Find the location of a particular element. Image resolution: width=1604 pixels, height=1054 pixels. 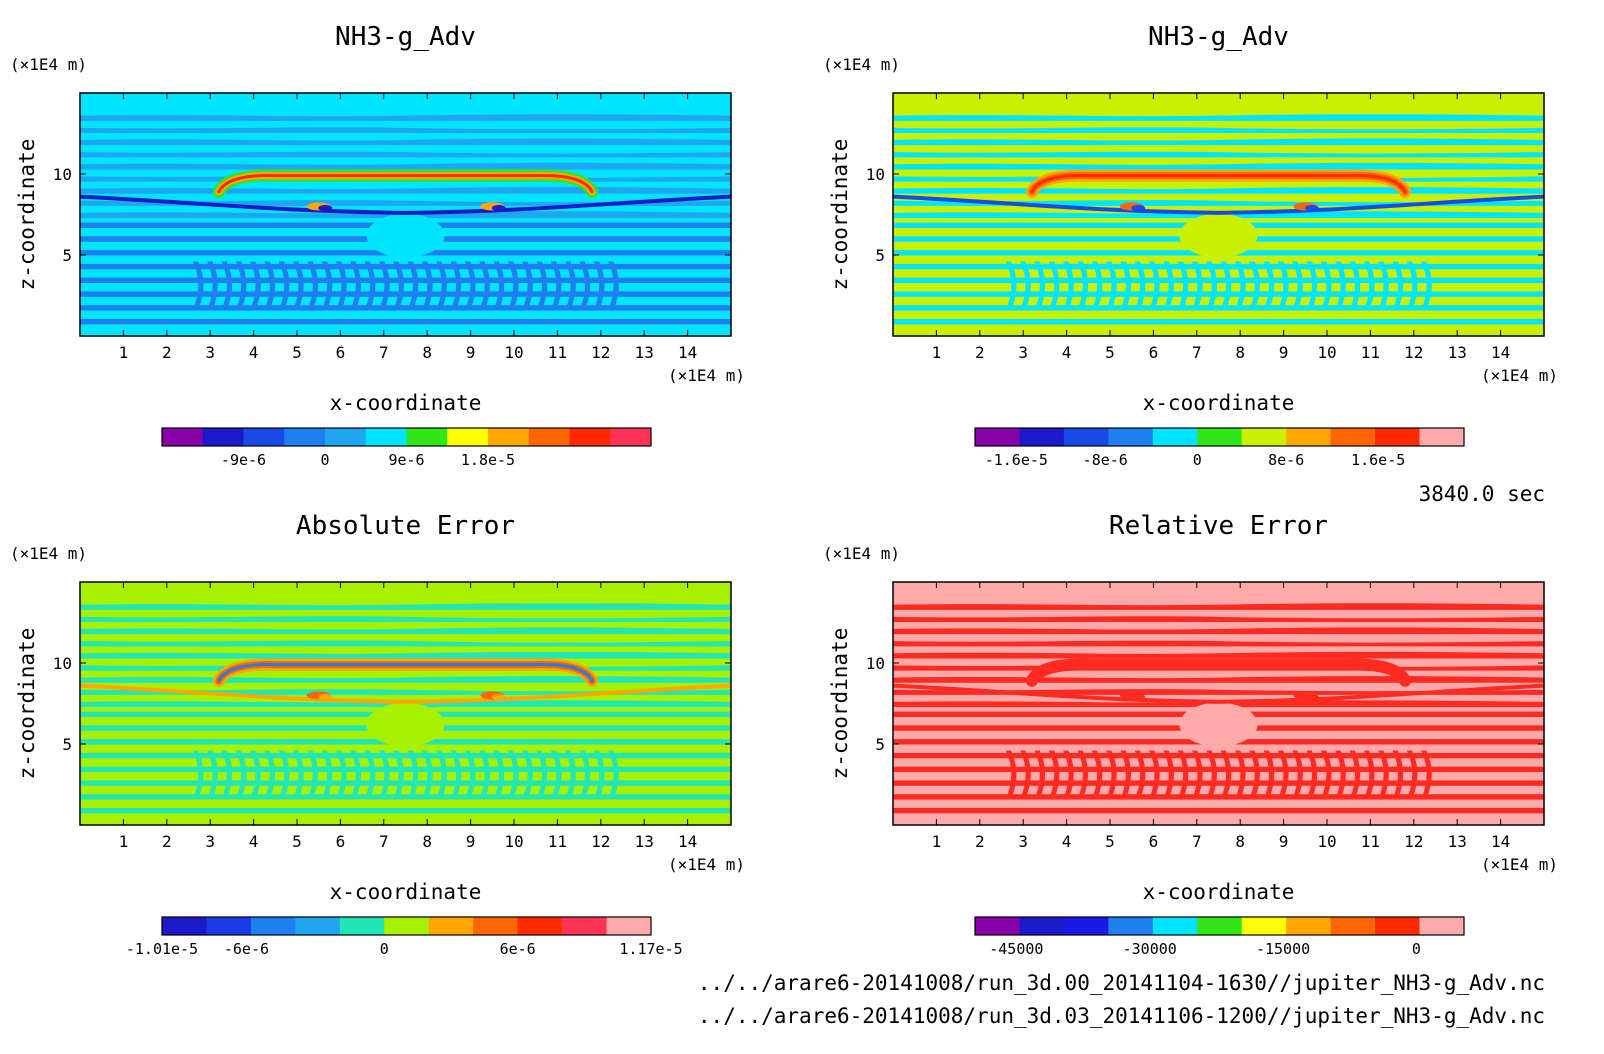

y-tick-label: 10 is located at coordinates (62, 174).